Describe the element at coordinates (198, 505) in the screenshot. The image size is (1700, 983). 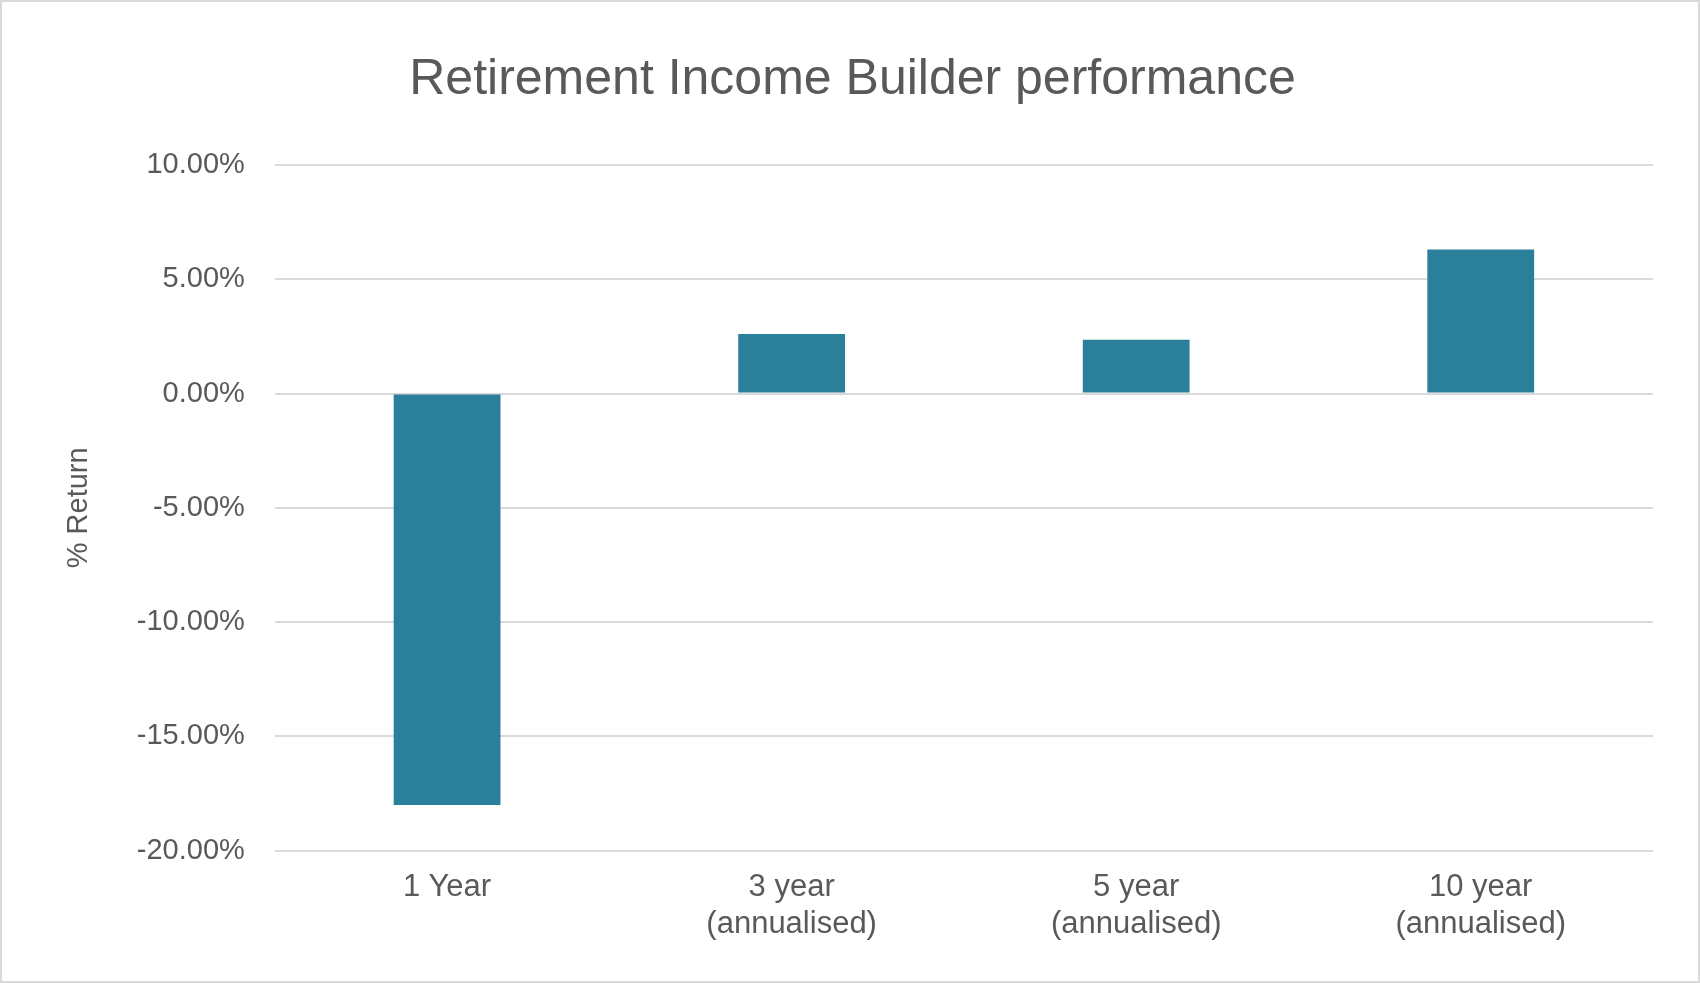
I see `y-tick-label: -5.00%` at that location.